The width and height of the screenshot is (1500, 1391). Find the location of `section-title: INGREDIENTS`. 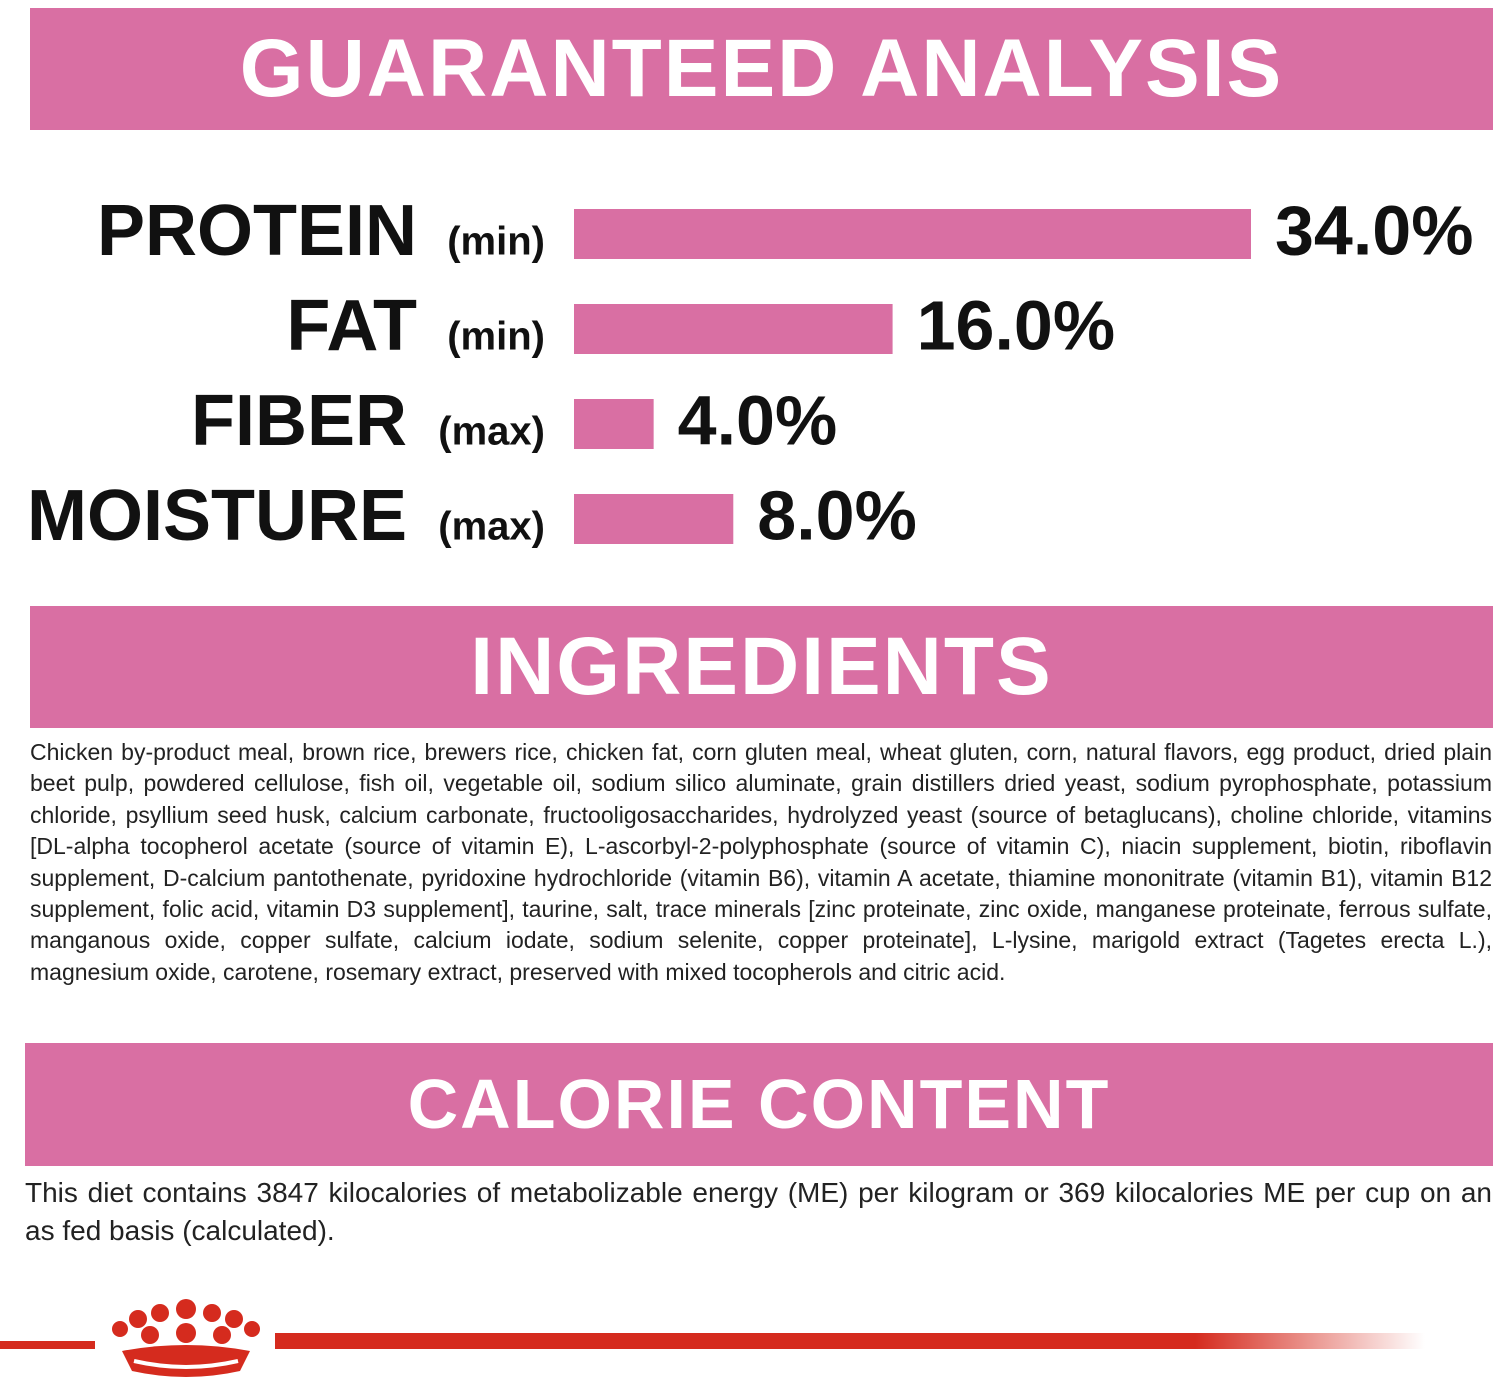

section-title: INGREDIENTS is located at coordinates (761, 666).